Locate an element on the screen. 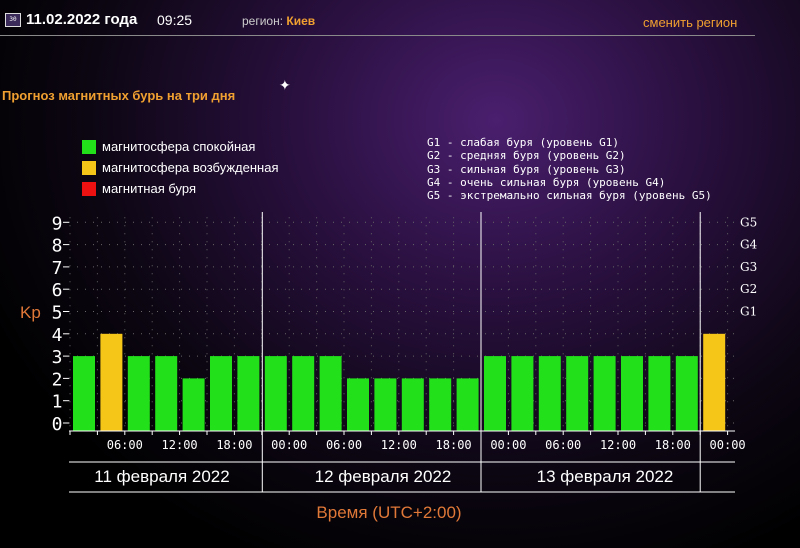  g-tick-label: G3 is located at coordinates (748, 267).